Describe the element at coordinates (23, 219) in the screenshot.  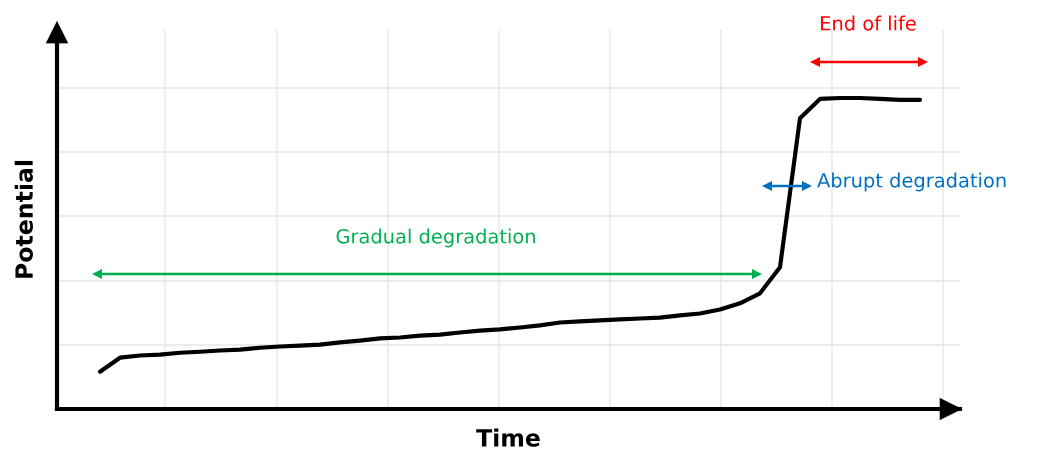
I see `y-axis-title: Potential` at that location.